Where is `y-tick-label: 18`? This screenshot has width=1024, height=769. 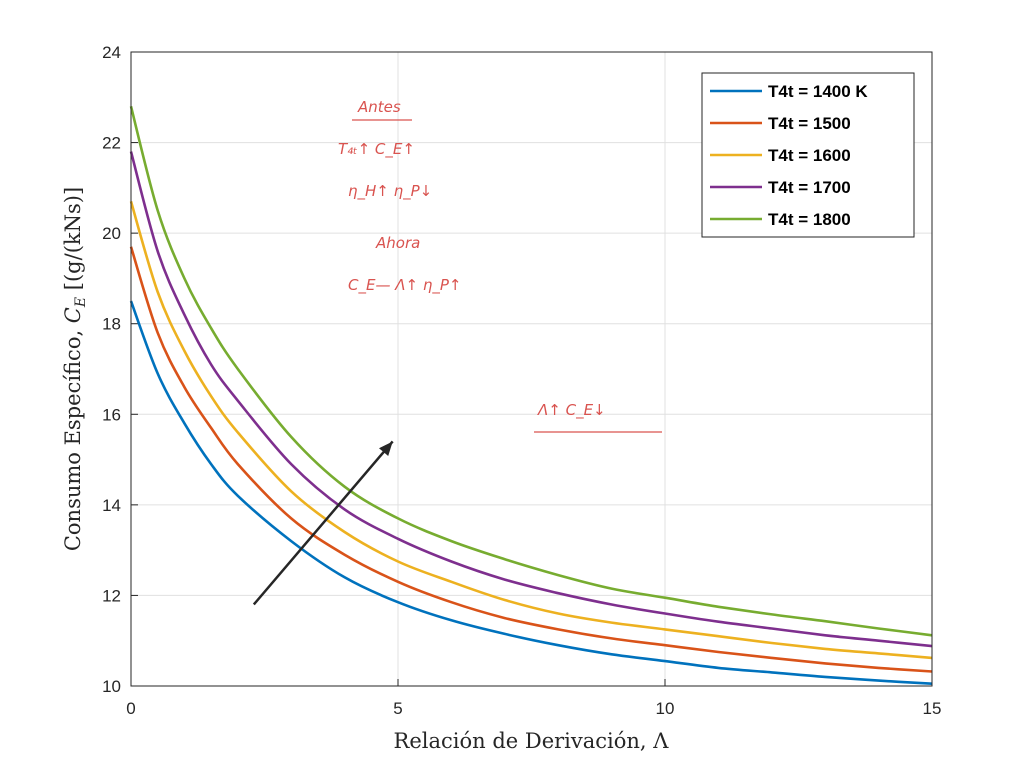
y-tick-label: 18 is located at coordinates (111, 324).